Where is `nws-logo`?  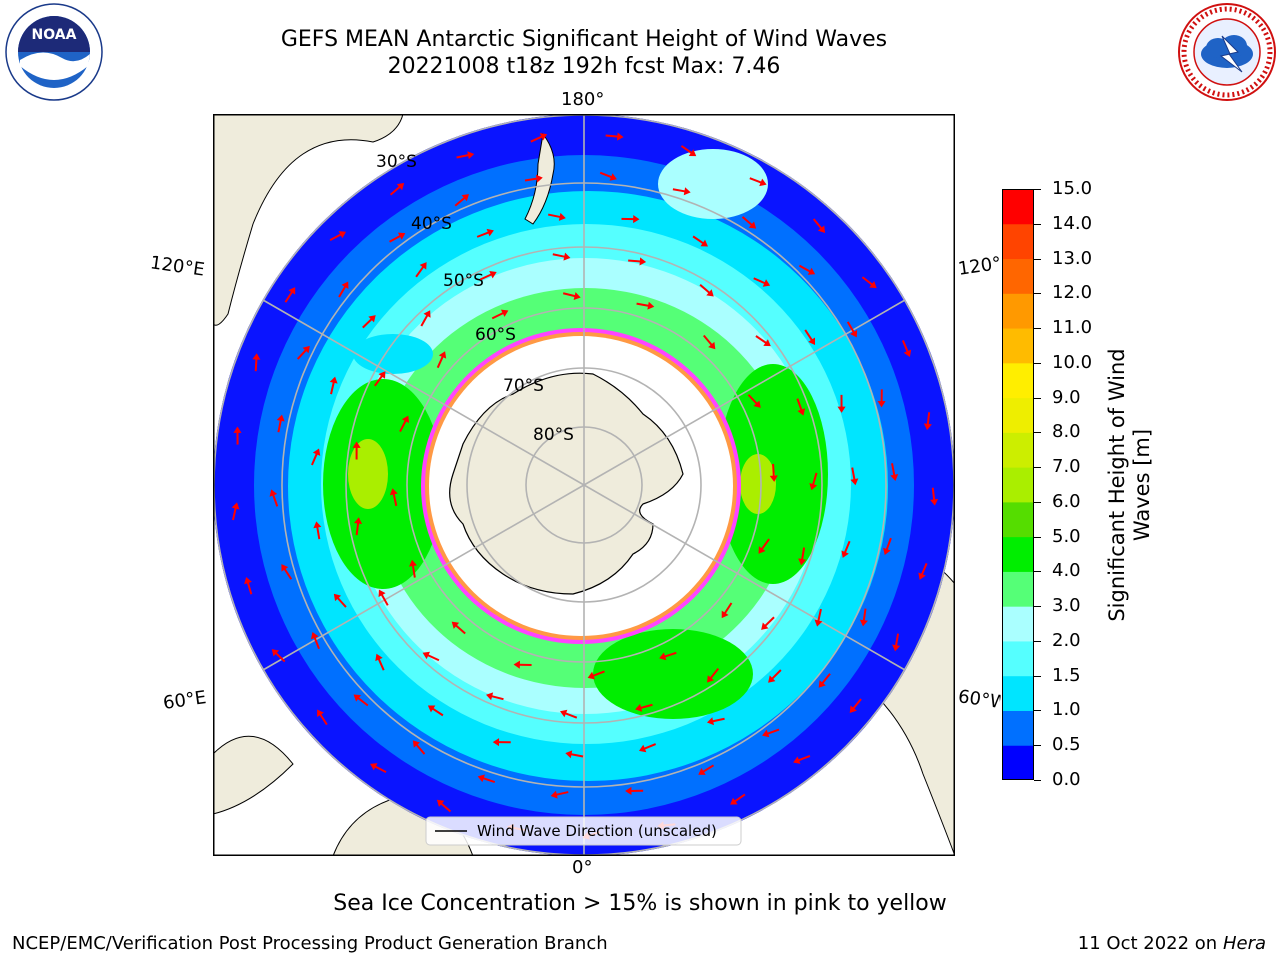
nws-logo is located at coordinates (1227, 52).